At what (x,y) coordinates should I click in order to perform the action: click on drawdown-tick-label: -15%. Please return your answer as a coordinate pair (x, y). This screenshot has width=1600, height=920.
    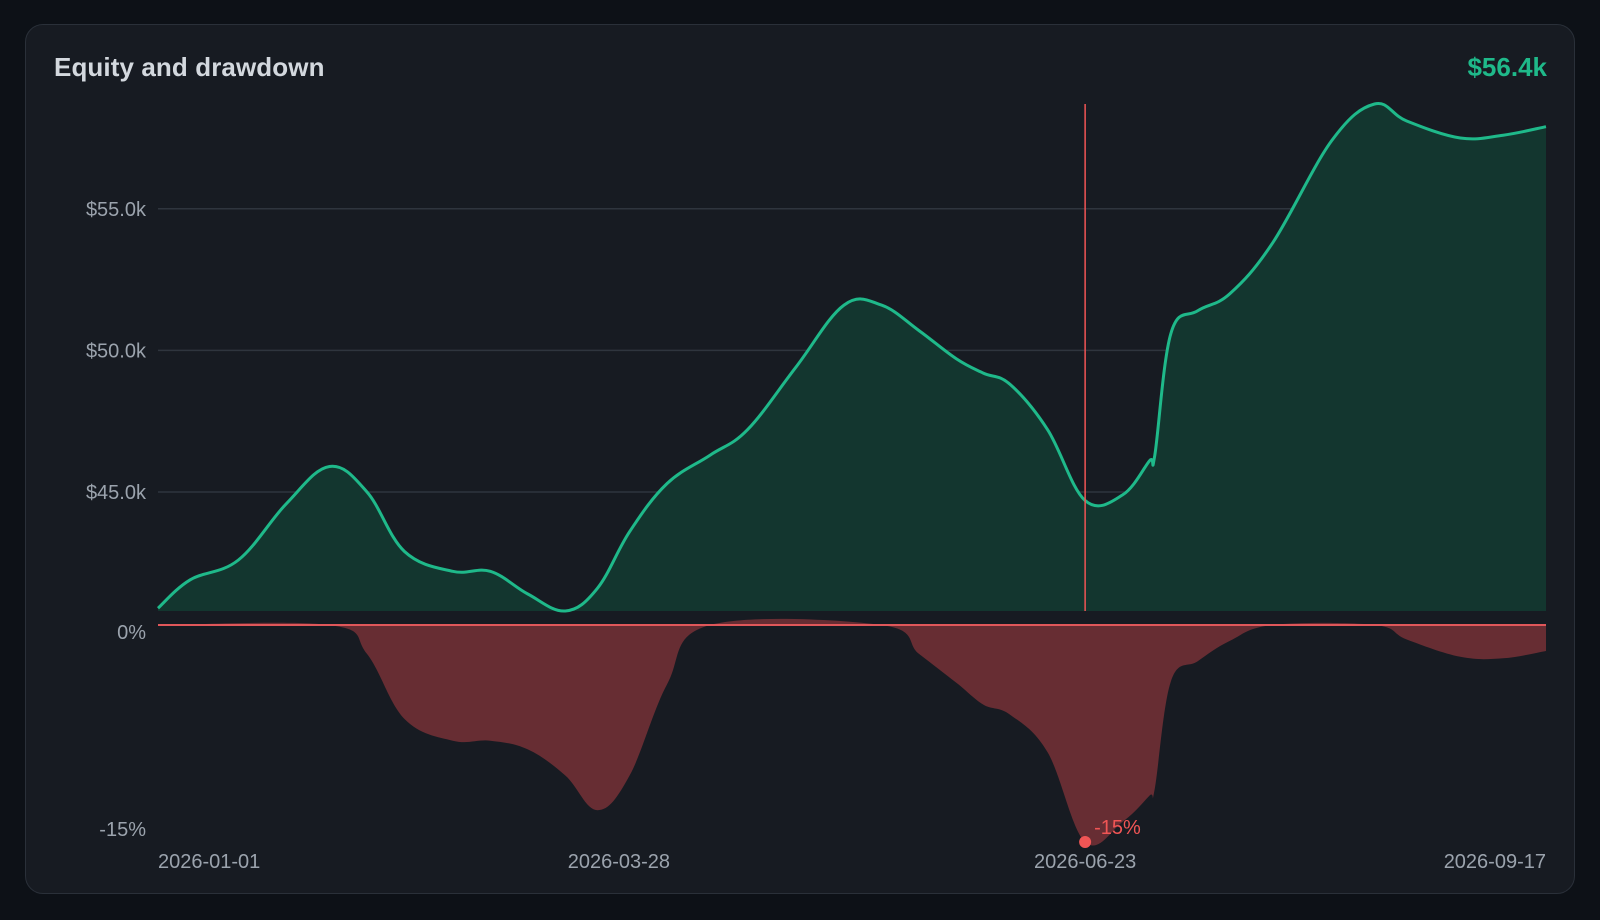
    Looking at the image, I should click on (122, 830).